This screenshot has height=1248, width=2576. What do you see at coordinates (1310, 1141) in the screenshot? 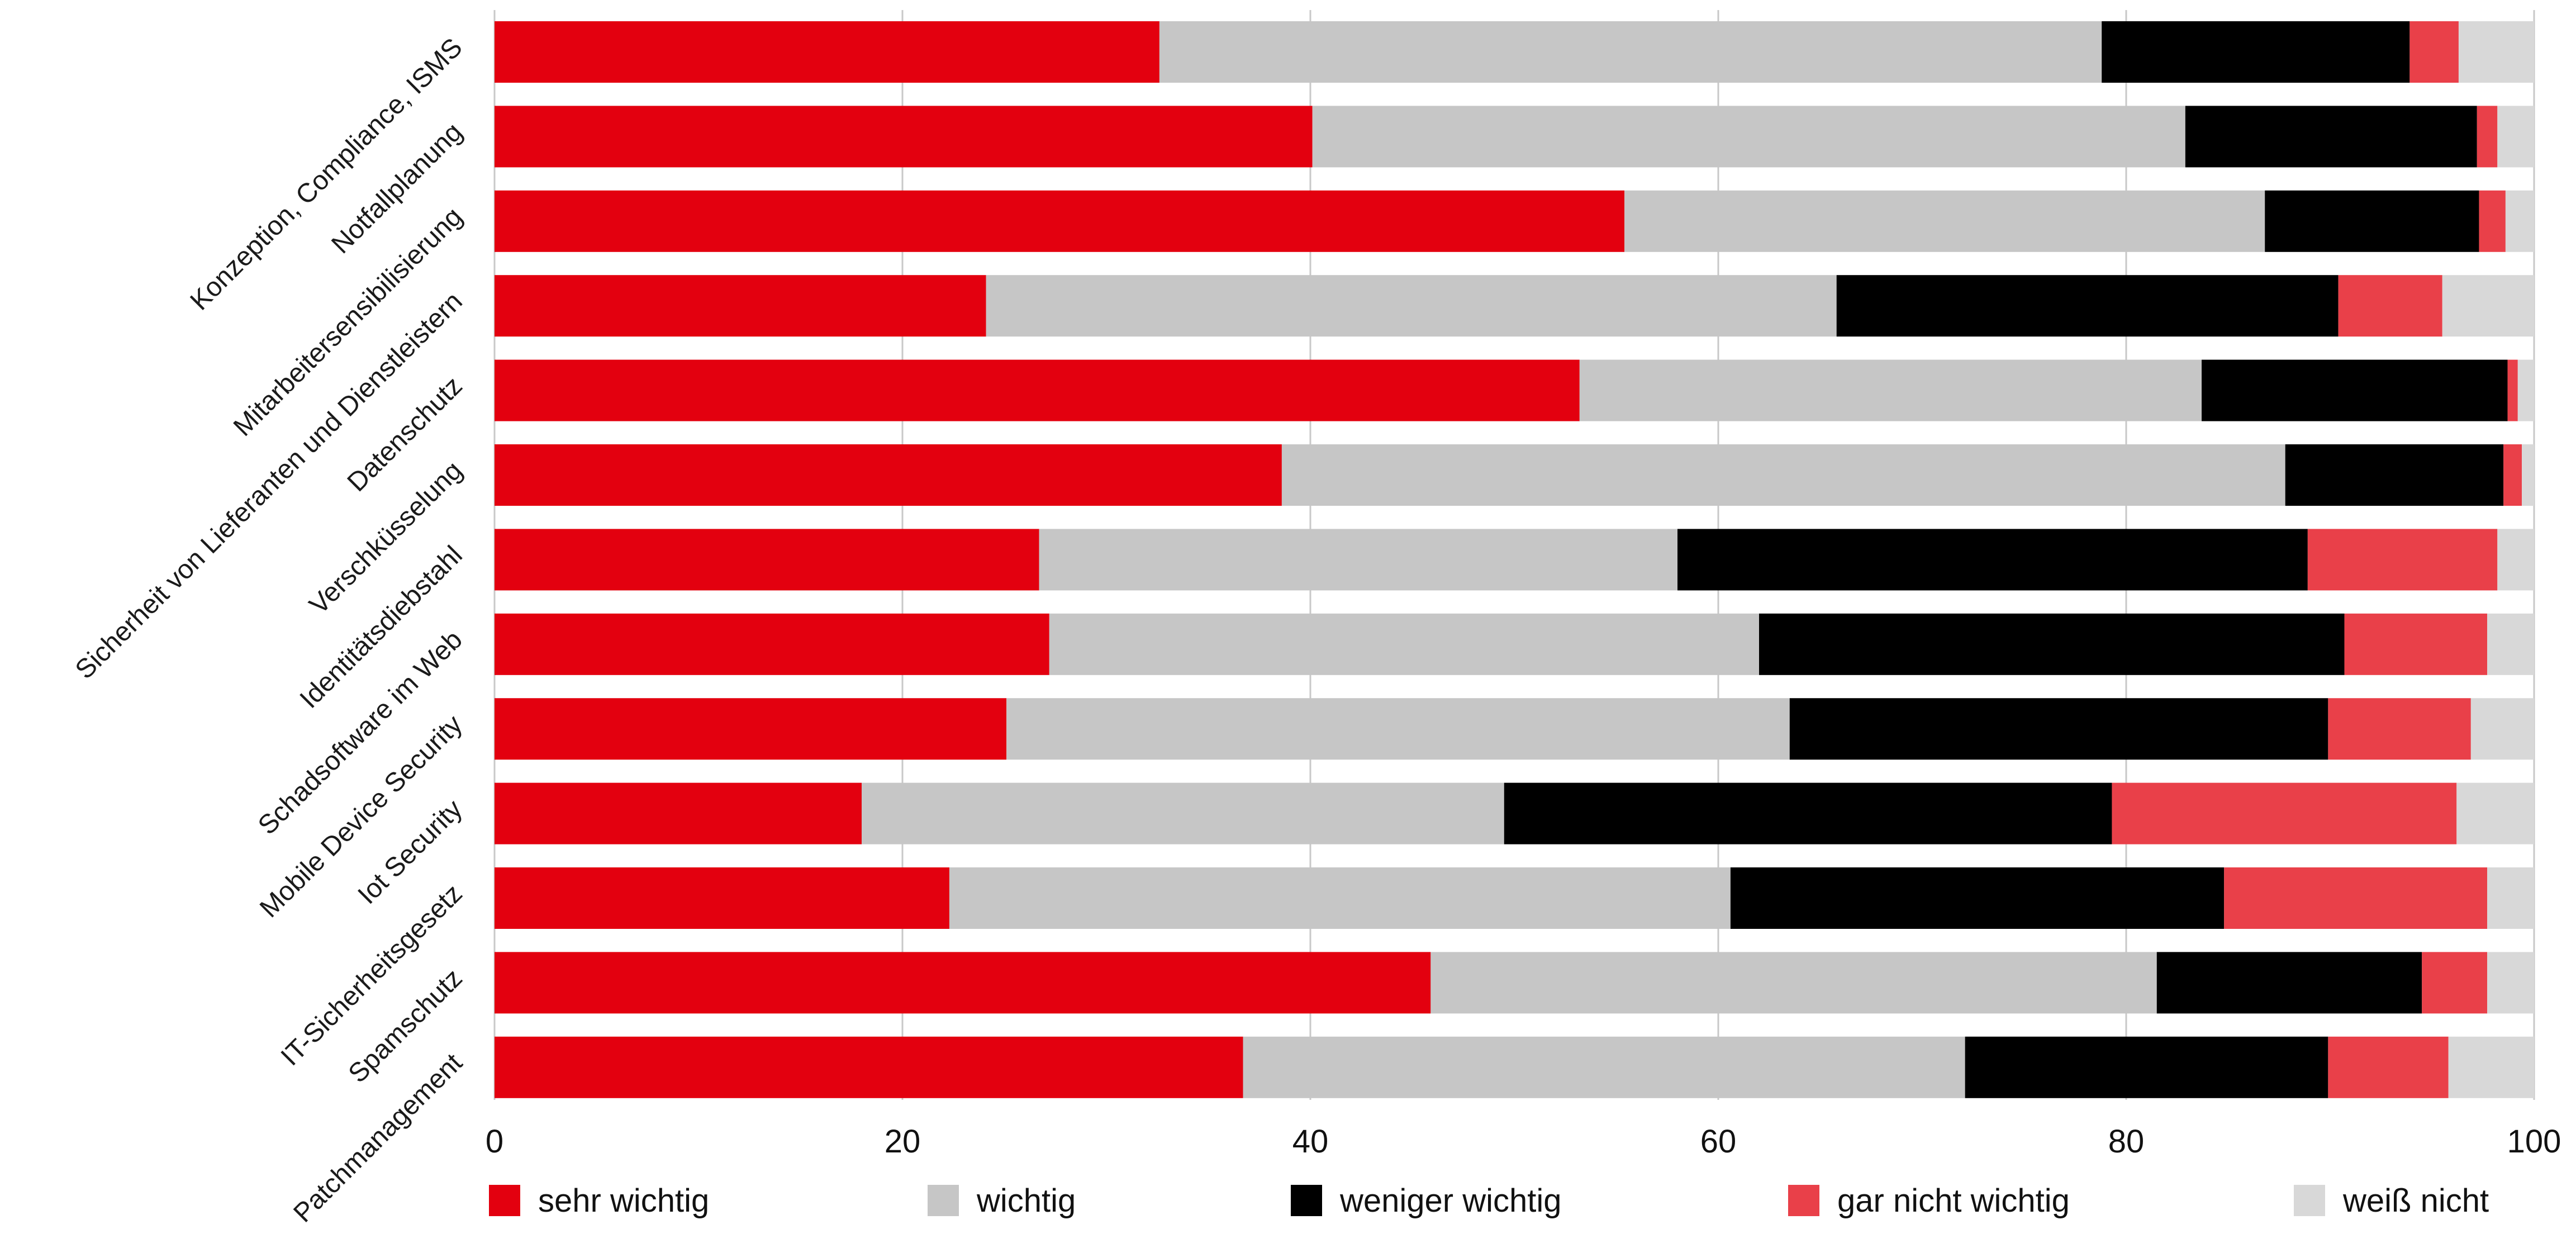
I see `x-tick-label: 40` at bounding box center [1310, 1141].